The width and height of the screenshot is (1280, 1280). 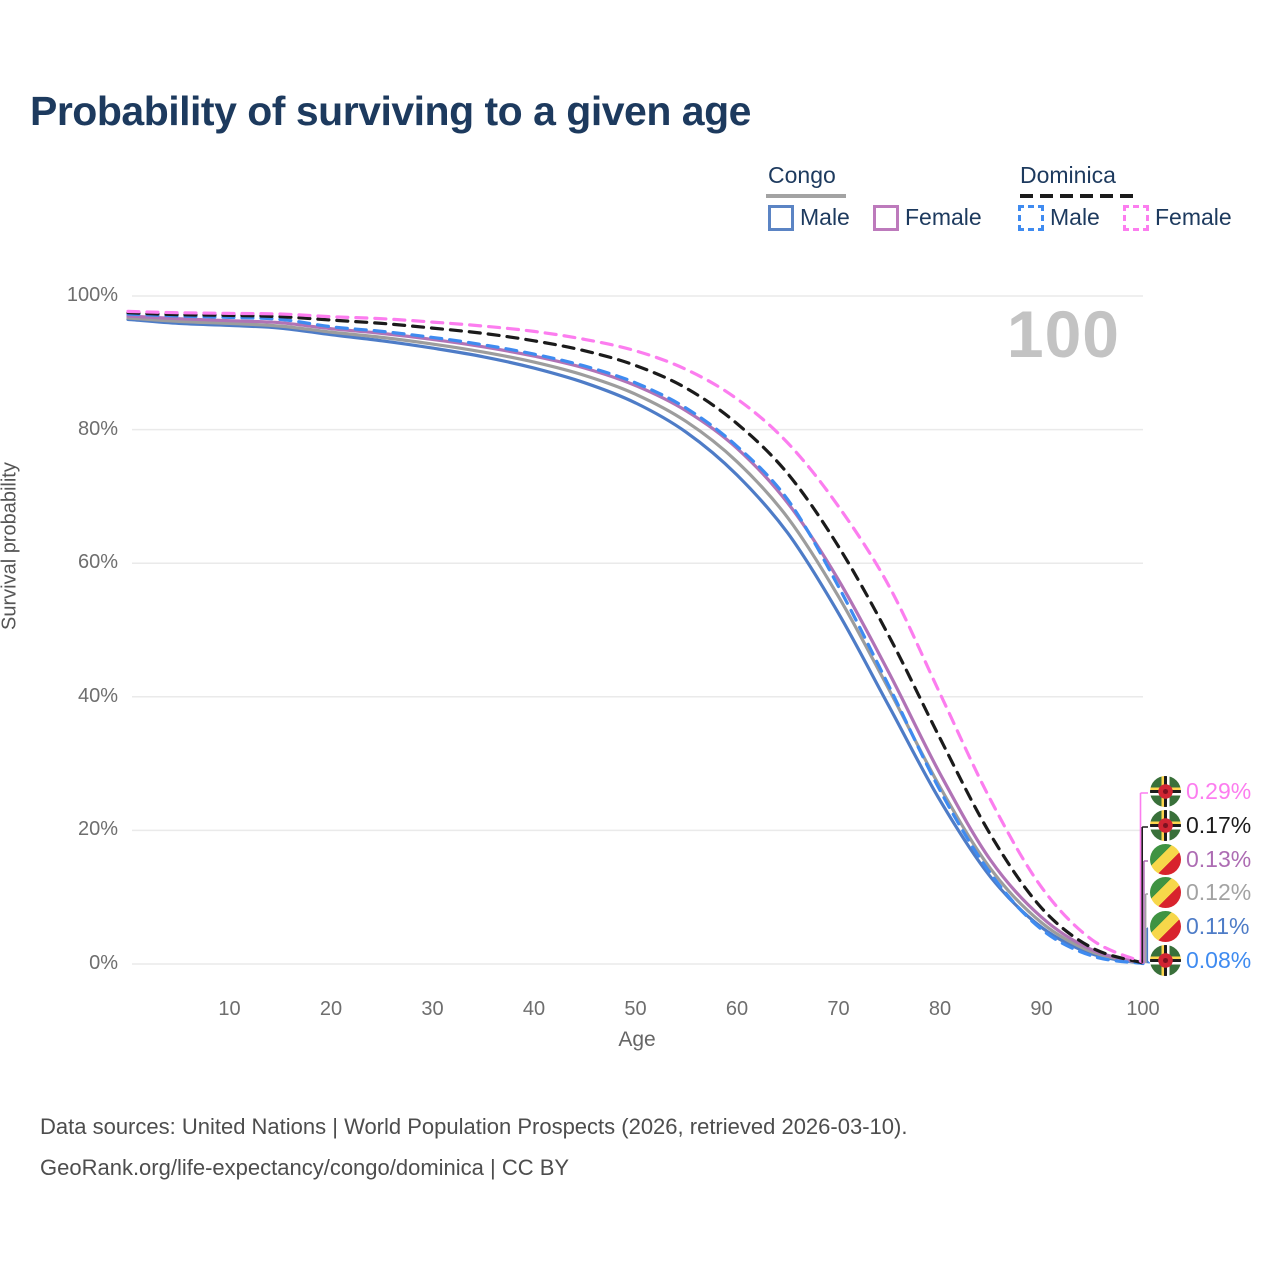 What do you see at coordinates (1219, 892) in the screenshot?
I see `end-label-value: 0.12%` at bounding box center [1219, 892].